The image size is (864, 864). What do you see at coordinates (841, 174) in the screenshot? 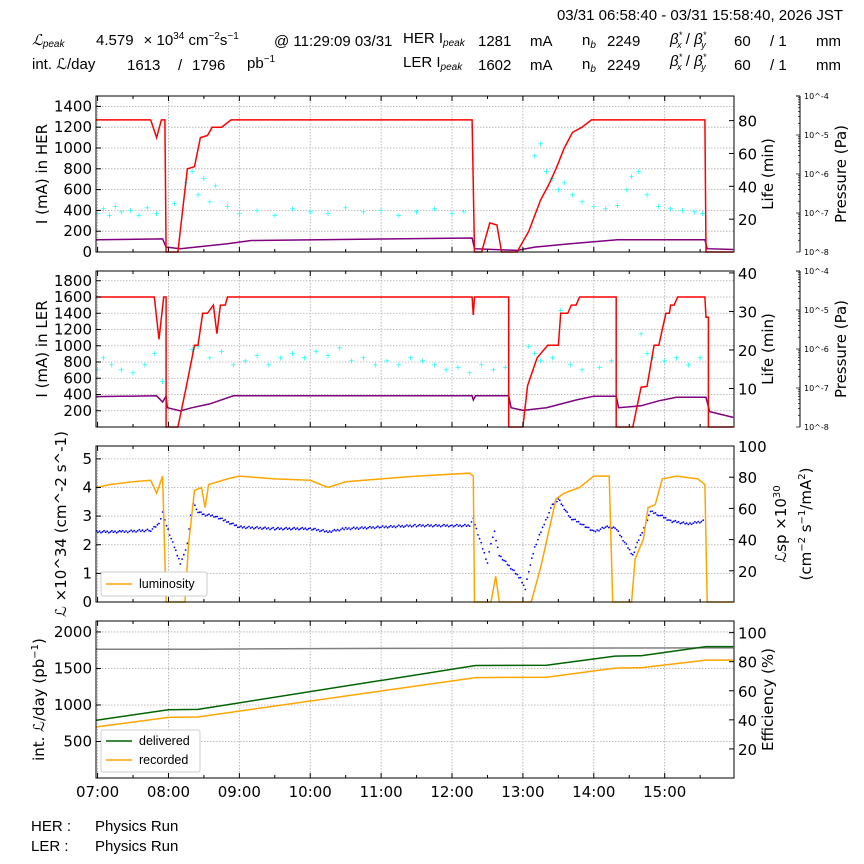
I see `pressure-axis-label: Pressure (Pa)` at bounding box center [841, 174].